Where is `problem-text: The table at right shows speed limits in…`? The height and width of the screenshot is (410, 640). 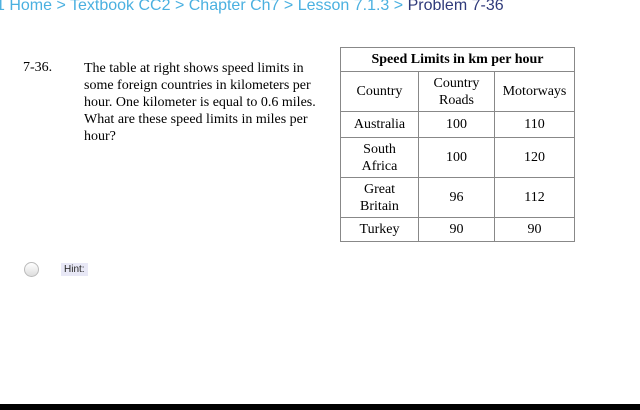 problem-text: The table at right shows speed limits in… is located at coordinates (200, 102).